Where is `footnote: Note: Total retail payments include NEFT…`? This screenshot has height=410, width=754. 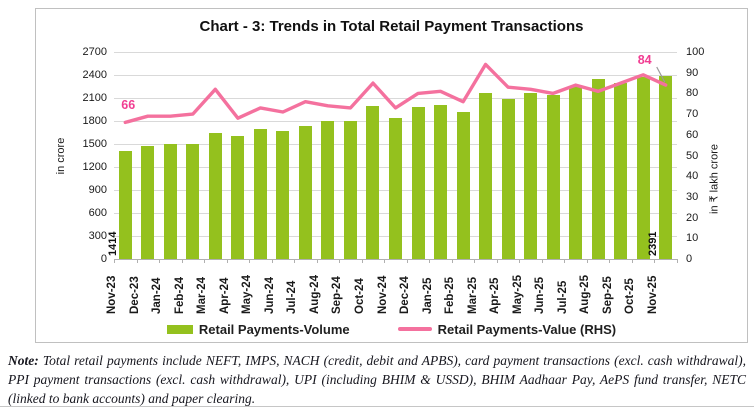 footnote: Note: Total retail payments include NEFT… is located at coordinates (377, 379).